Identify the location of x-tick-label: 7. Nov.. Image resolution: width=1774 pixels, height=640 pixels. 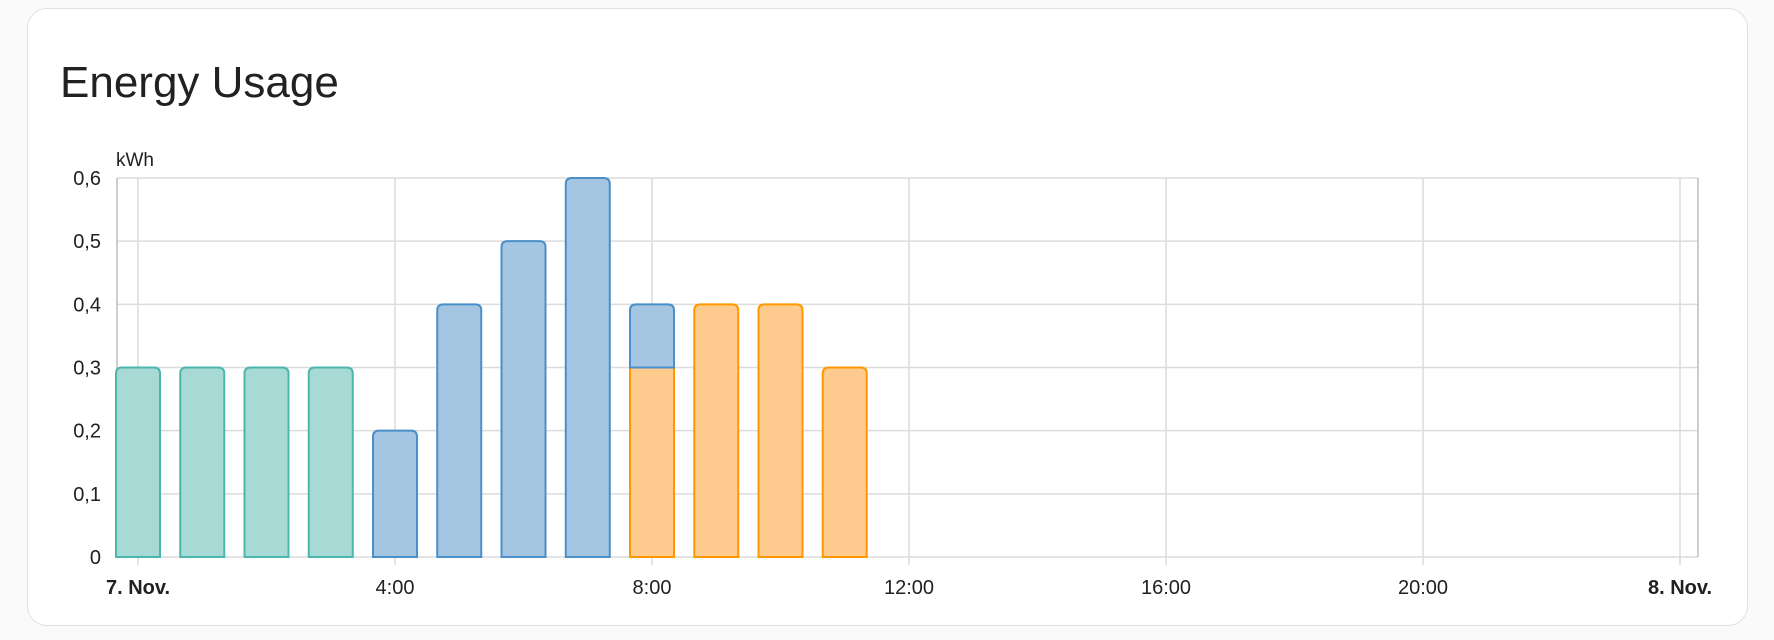
(138, 588).